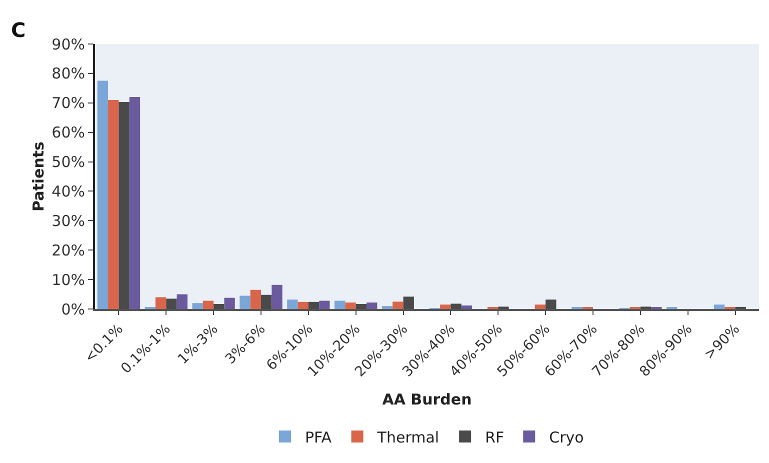  I want to click on legend-label: PFA, so click(318, 437).